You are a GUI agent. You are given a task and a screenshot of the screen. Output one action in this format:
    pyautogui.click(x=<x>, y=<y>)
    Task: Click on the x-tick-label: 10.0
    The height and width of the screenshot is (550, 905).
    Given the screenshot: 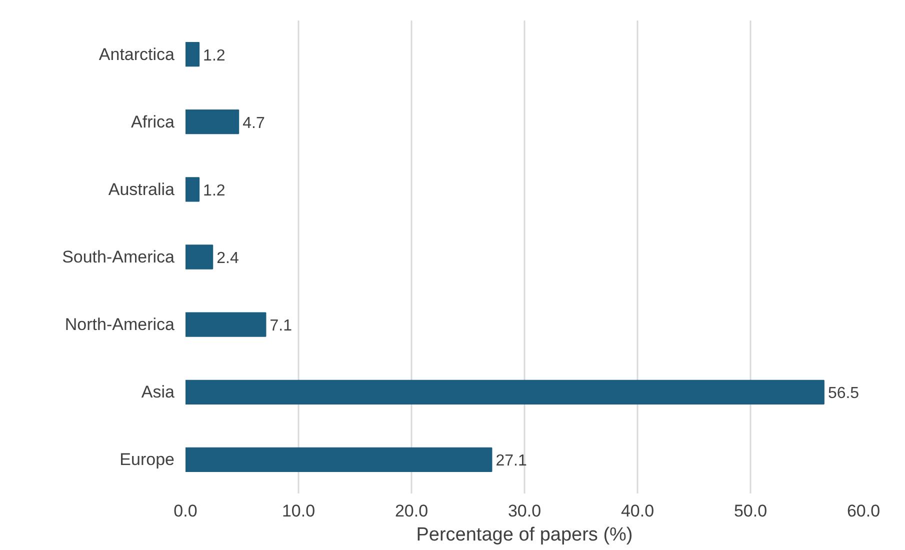 What is the action you would take?
    pyautogui.click(x=299, y=511)
    